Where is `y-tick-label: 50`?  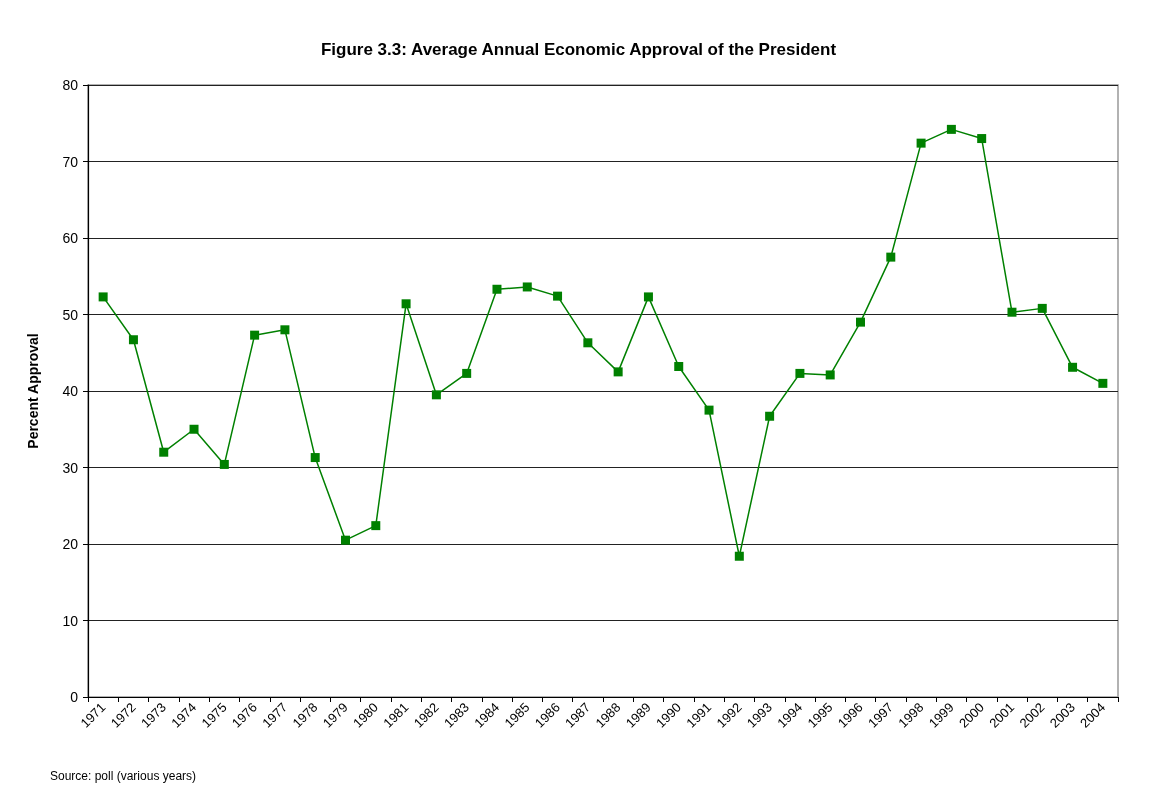
y-tick-label: 50 is located at coordinates (70, 314).